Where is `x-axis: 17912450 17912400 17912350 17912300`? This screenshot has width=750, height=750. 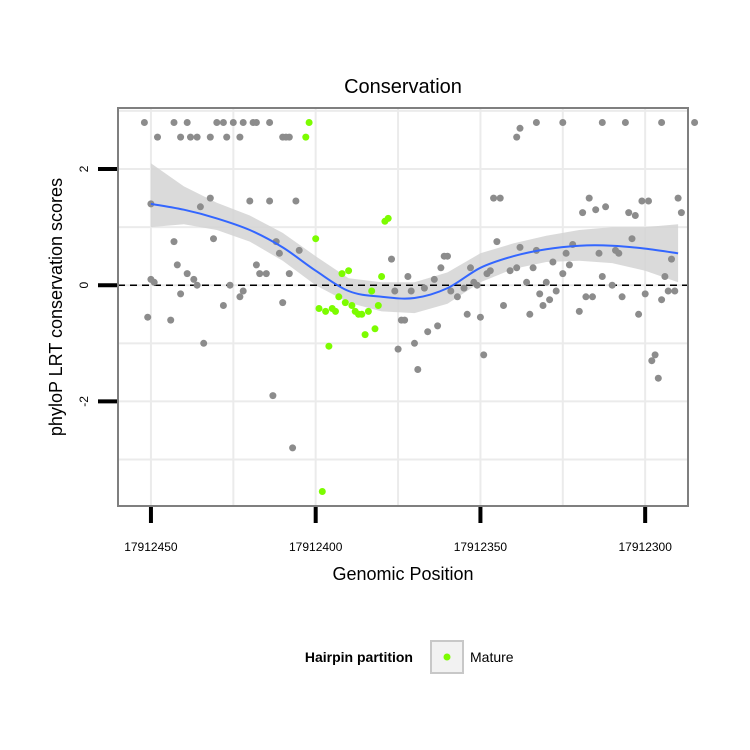 x-axis: 17912450 17912400 17912350 17912300 is located at coordinates (398, 530).